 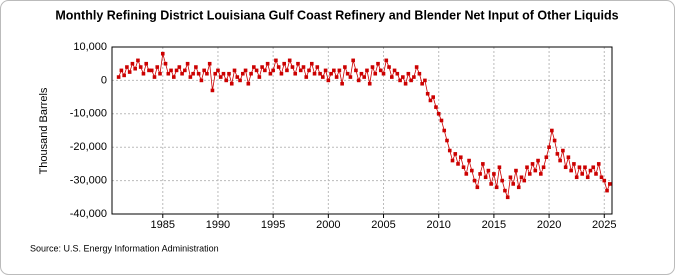 What do you see at coordinates (88, 147) in the screenshot?
I see `y-tick-label: -20,000` at bounding box center [88, 147].